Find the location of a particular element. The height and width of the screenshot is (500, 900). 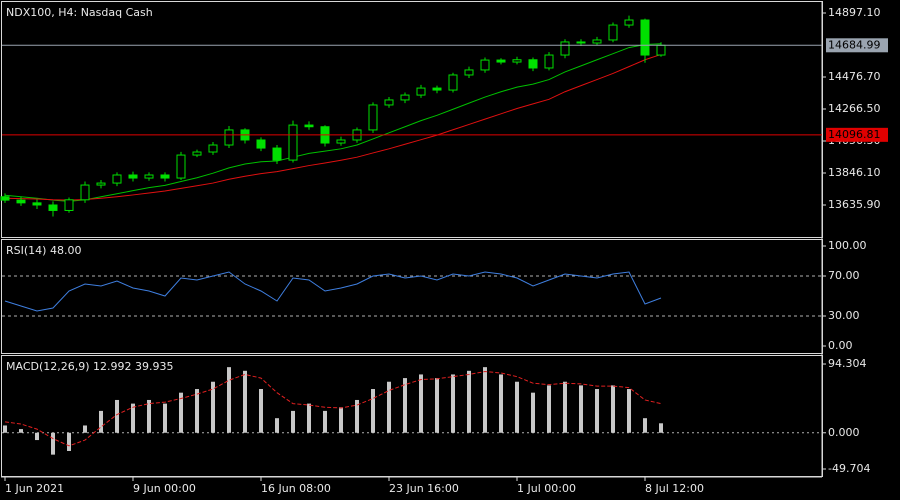

y-tick-label: 14897.10 is located at coordinates (854, 12).